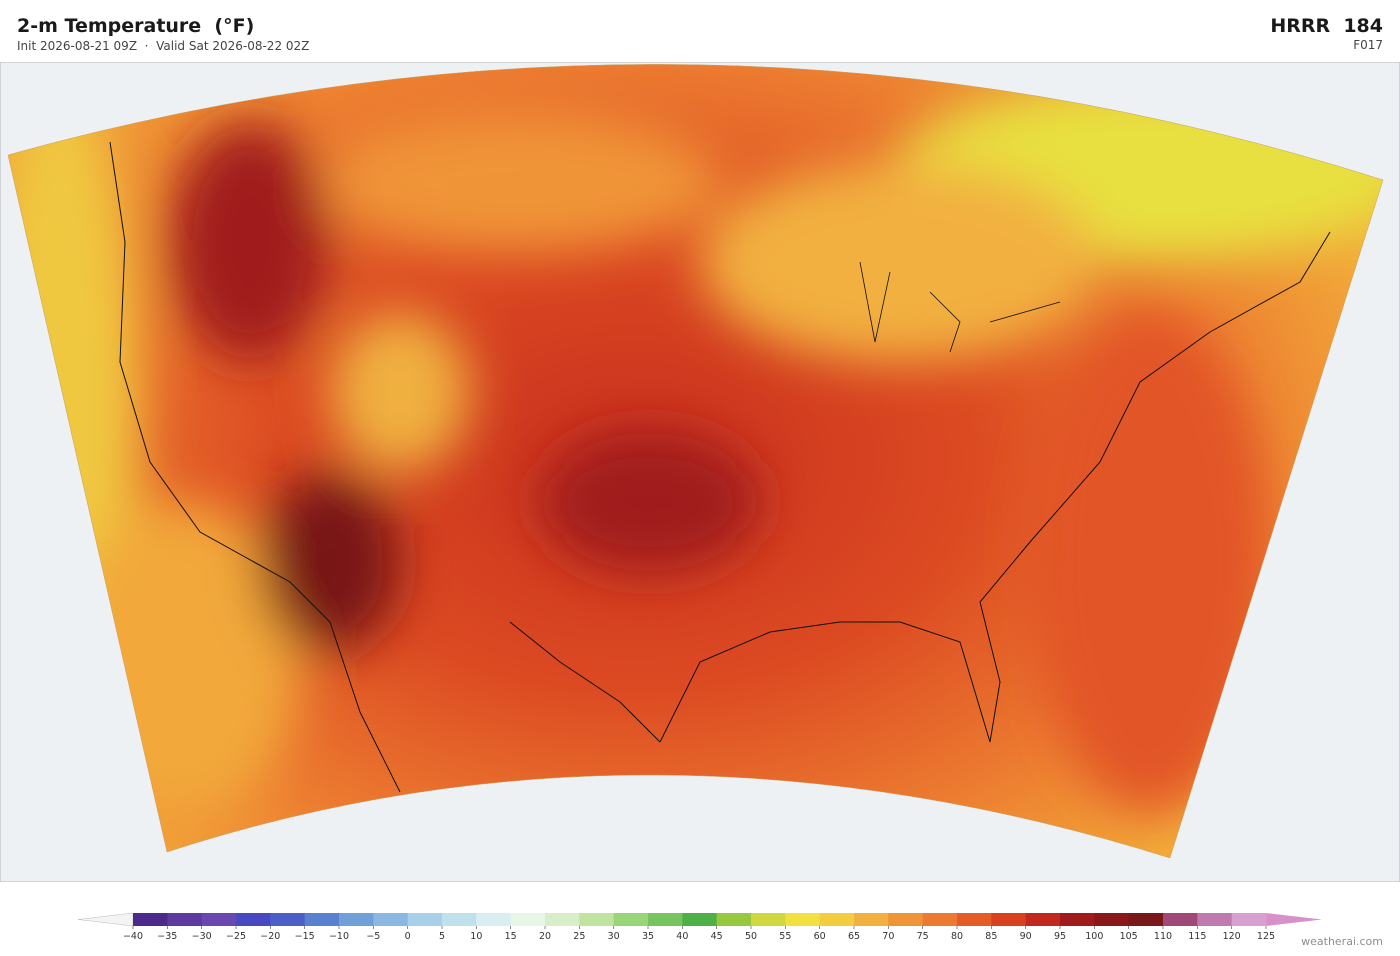  What do you see at coordinates (1197, 935) in the screenshot?
I see `colorbar-tick-label: 115` at bounding box center [1197, 935].